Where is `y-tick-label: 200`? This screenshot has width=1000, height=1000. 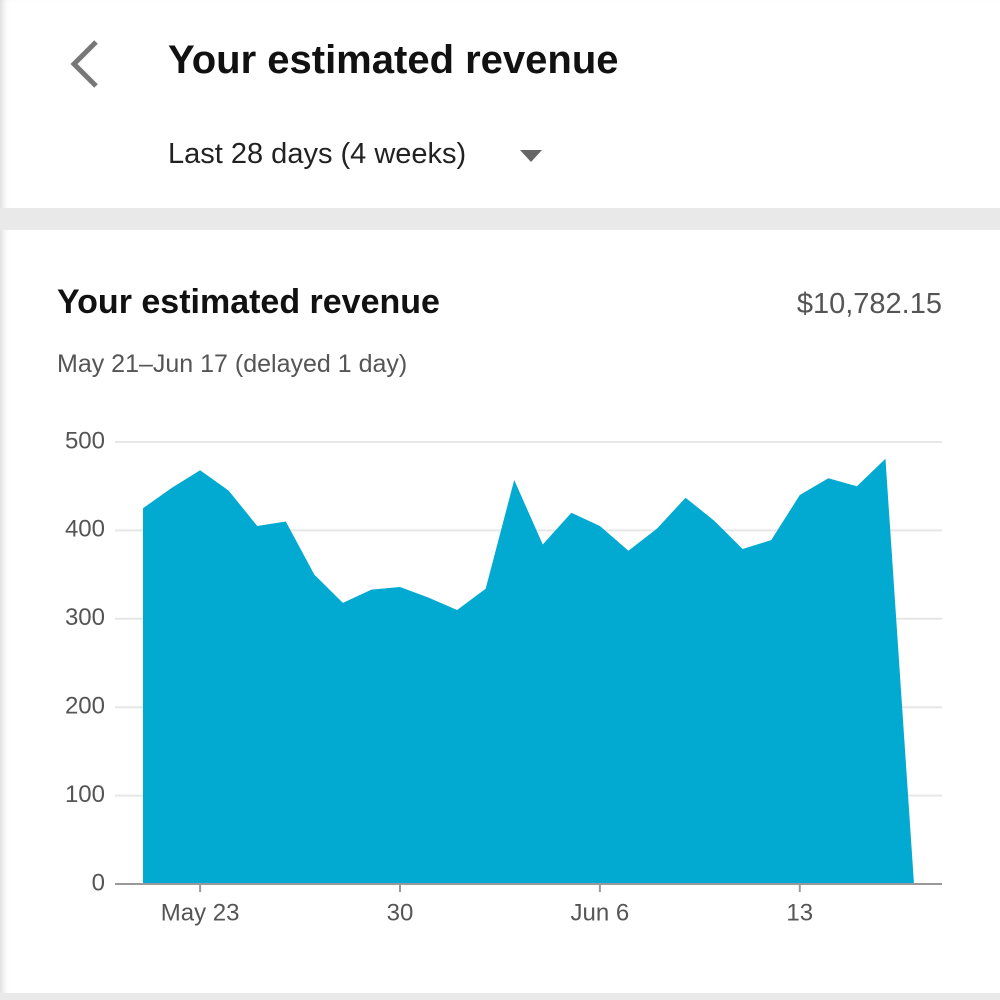 y-tick-label: 200 is located at coordinates (85, 706).